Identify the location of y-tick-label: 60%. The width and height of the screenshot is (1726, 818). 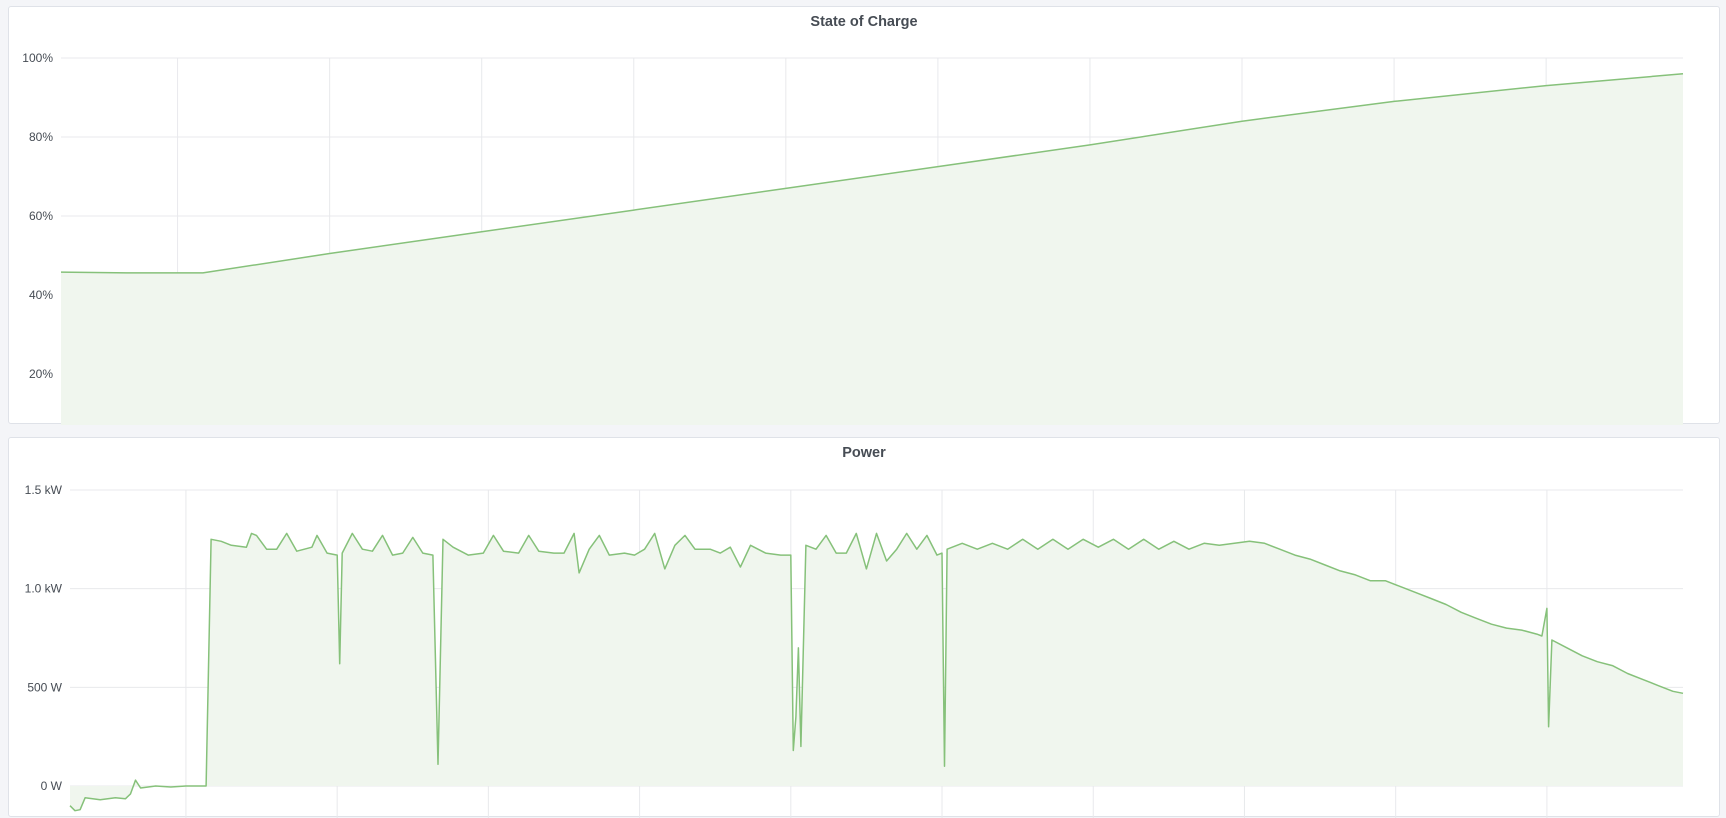
(41, 216).